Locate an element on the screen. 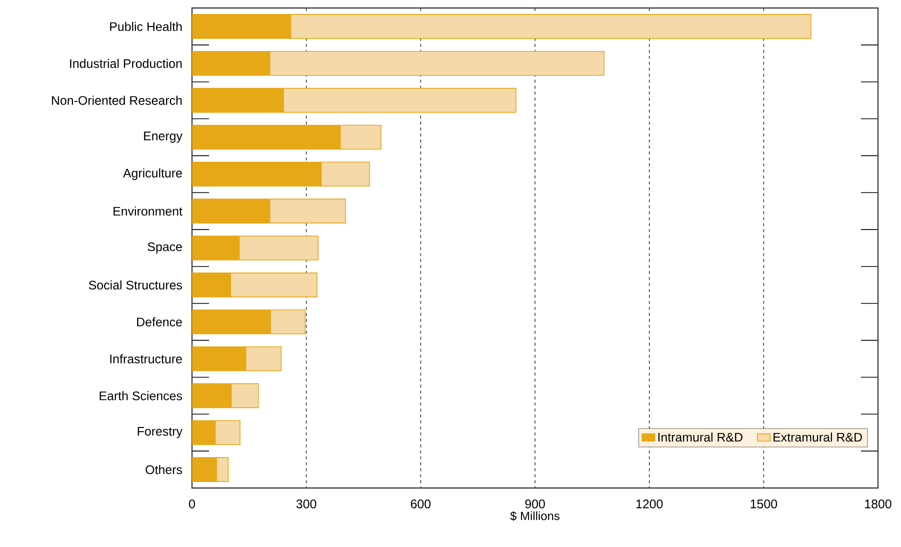  y-tick-label: Public Health is located at coordinates (146, 27).